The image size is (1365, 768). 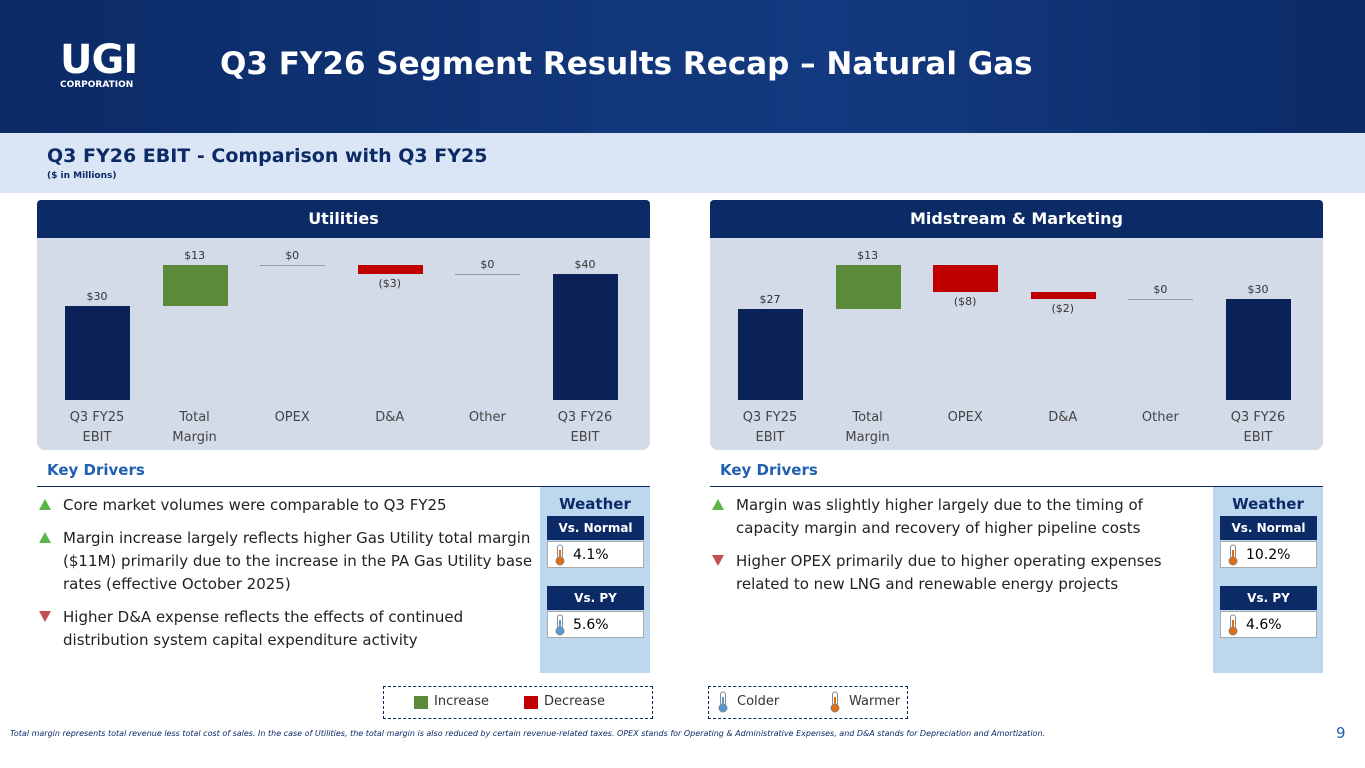 I want to click on weather-value-box: 5.6%, so click(x=595, y=624).